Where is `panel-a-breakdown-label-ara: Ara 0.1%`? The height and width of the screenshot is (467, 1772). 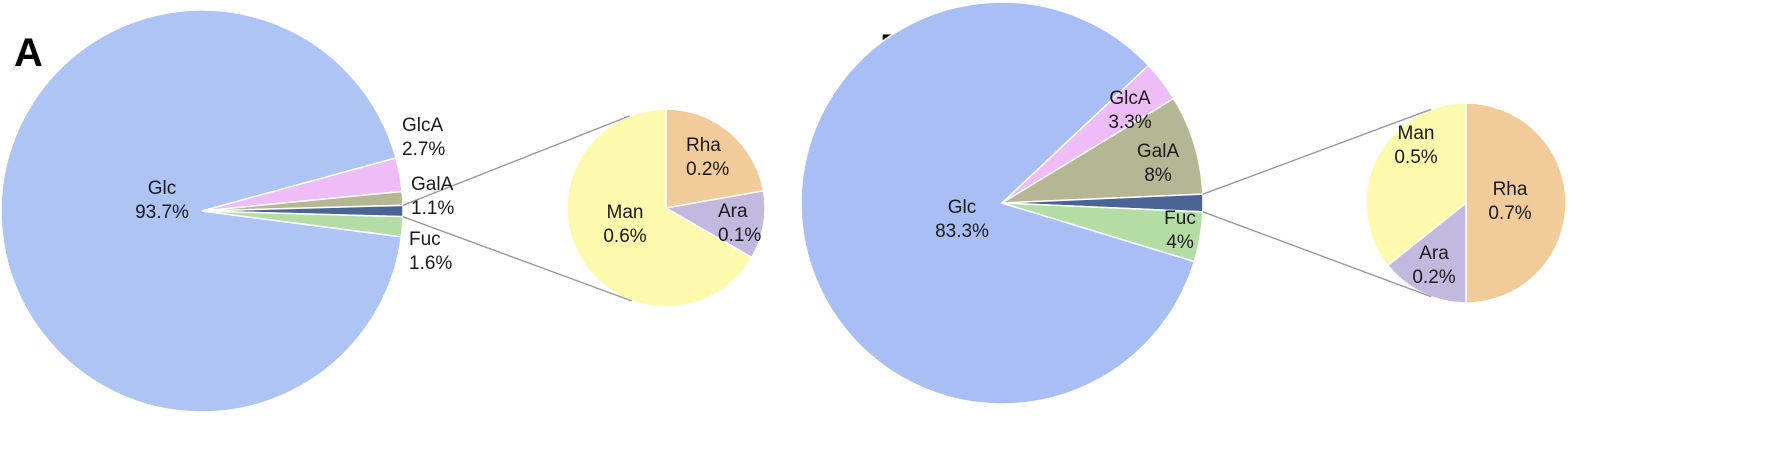
panel-a-breakdown-label-ara: Ara 0.1% is located at coordinates (739, 223).